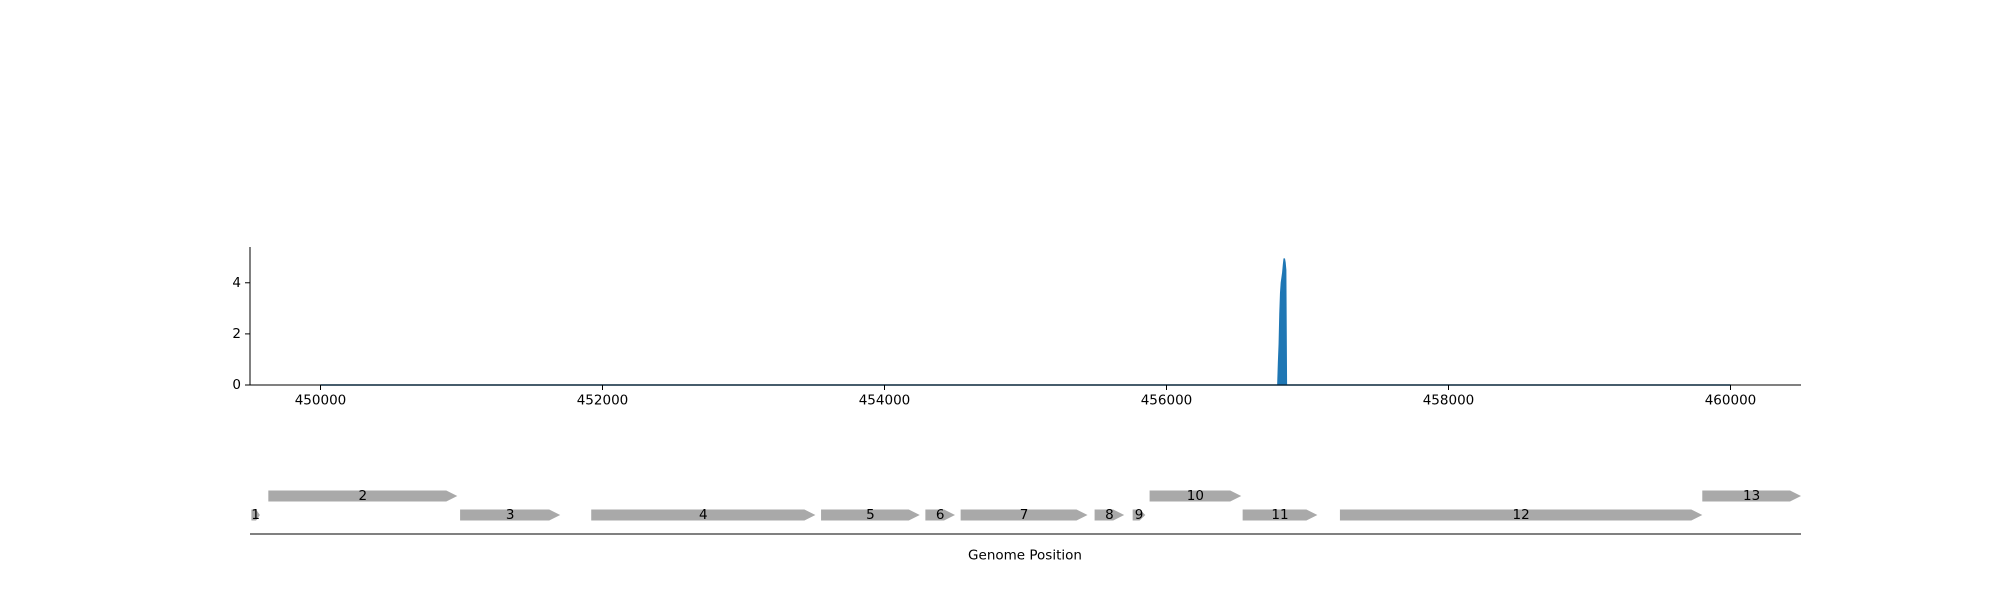 The image size is (2000, 600). Describe the element at coordinates (1026, 397) in the screenshot. I see `x-ticks: 450000 452000 454000 456000 458000 460000` at that location.